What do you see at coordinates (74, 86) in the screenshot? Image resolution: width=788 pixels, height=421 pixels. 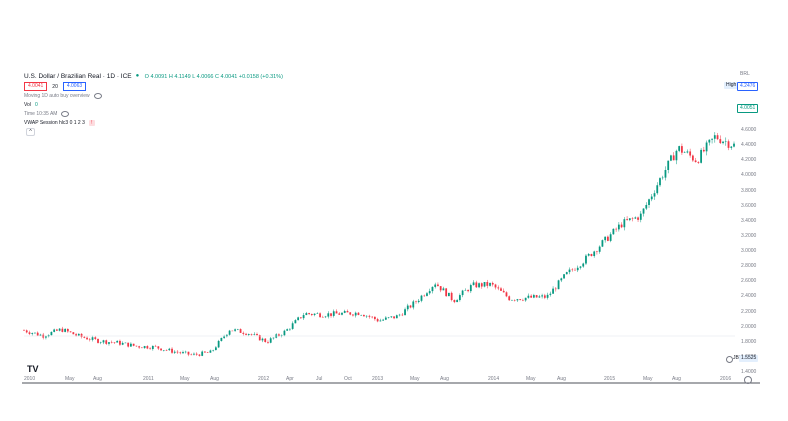 I see `buy-button: 4.0063` at bounding box center [74, 86].